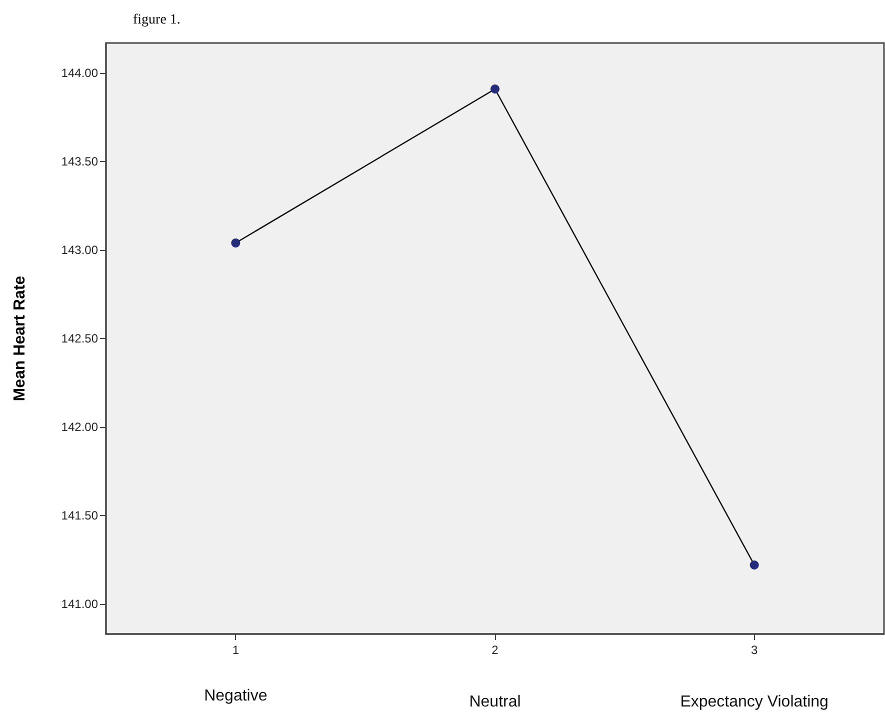 The height and width of the screenshot is (720, 885). What do you see at coordinates (79, 603) in the screenshot?
I see `y-tick-label: 141.00` at bounding box center [79, 603].